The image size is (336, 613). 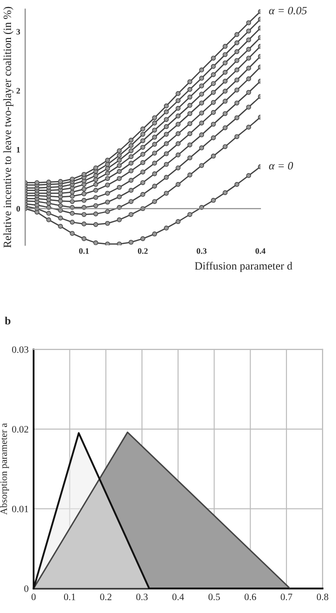 I want to click on x-axis-title: Diffusion parameter d, so click(x=243, y=267).